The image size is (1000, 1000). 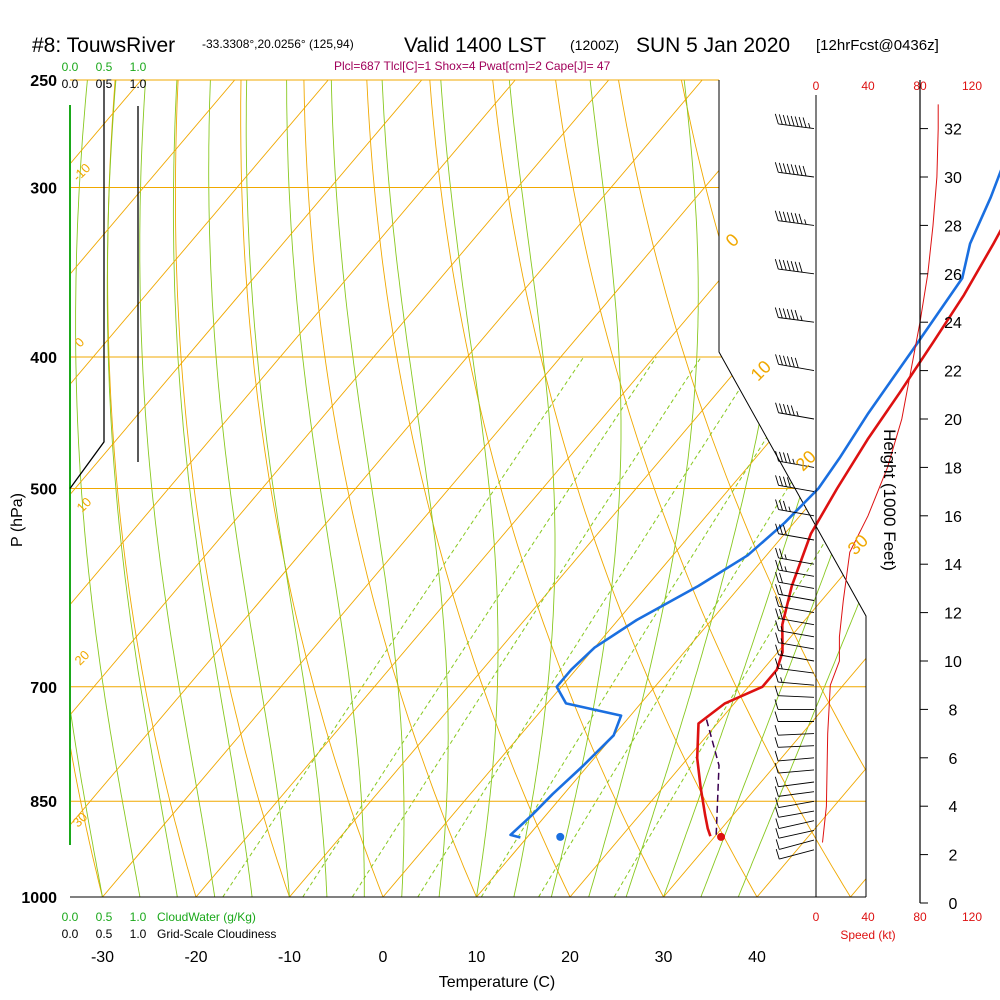 I want to click on height-tick-label: 22, so click(x=953, y=372).